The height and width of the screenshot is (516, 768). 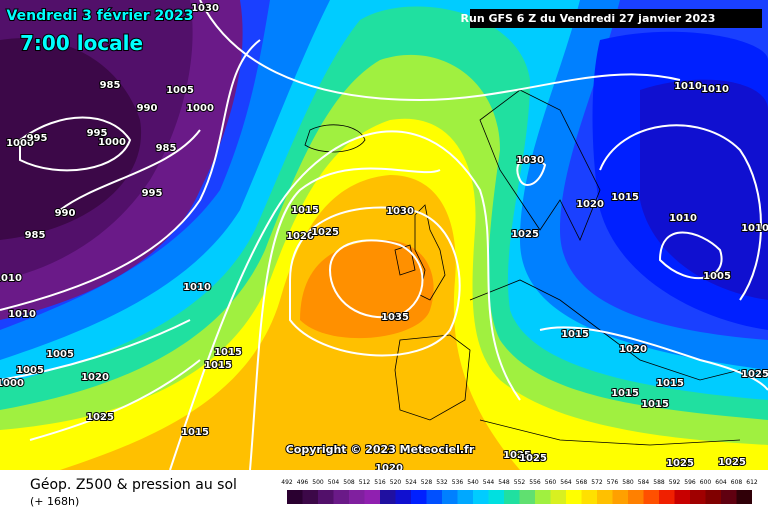 I want to click on isobar-label: 990, so click(x=65, y=213).